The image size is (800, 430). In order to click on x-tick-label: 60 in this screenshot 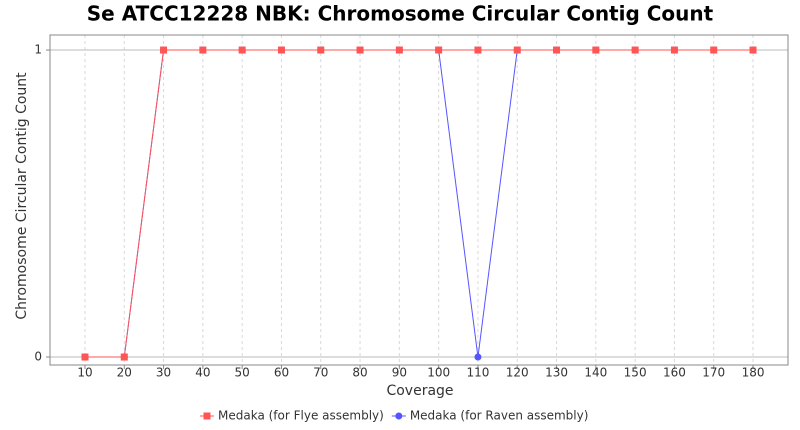, I will do `click(281, 373)`.